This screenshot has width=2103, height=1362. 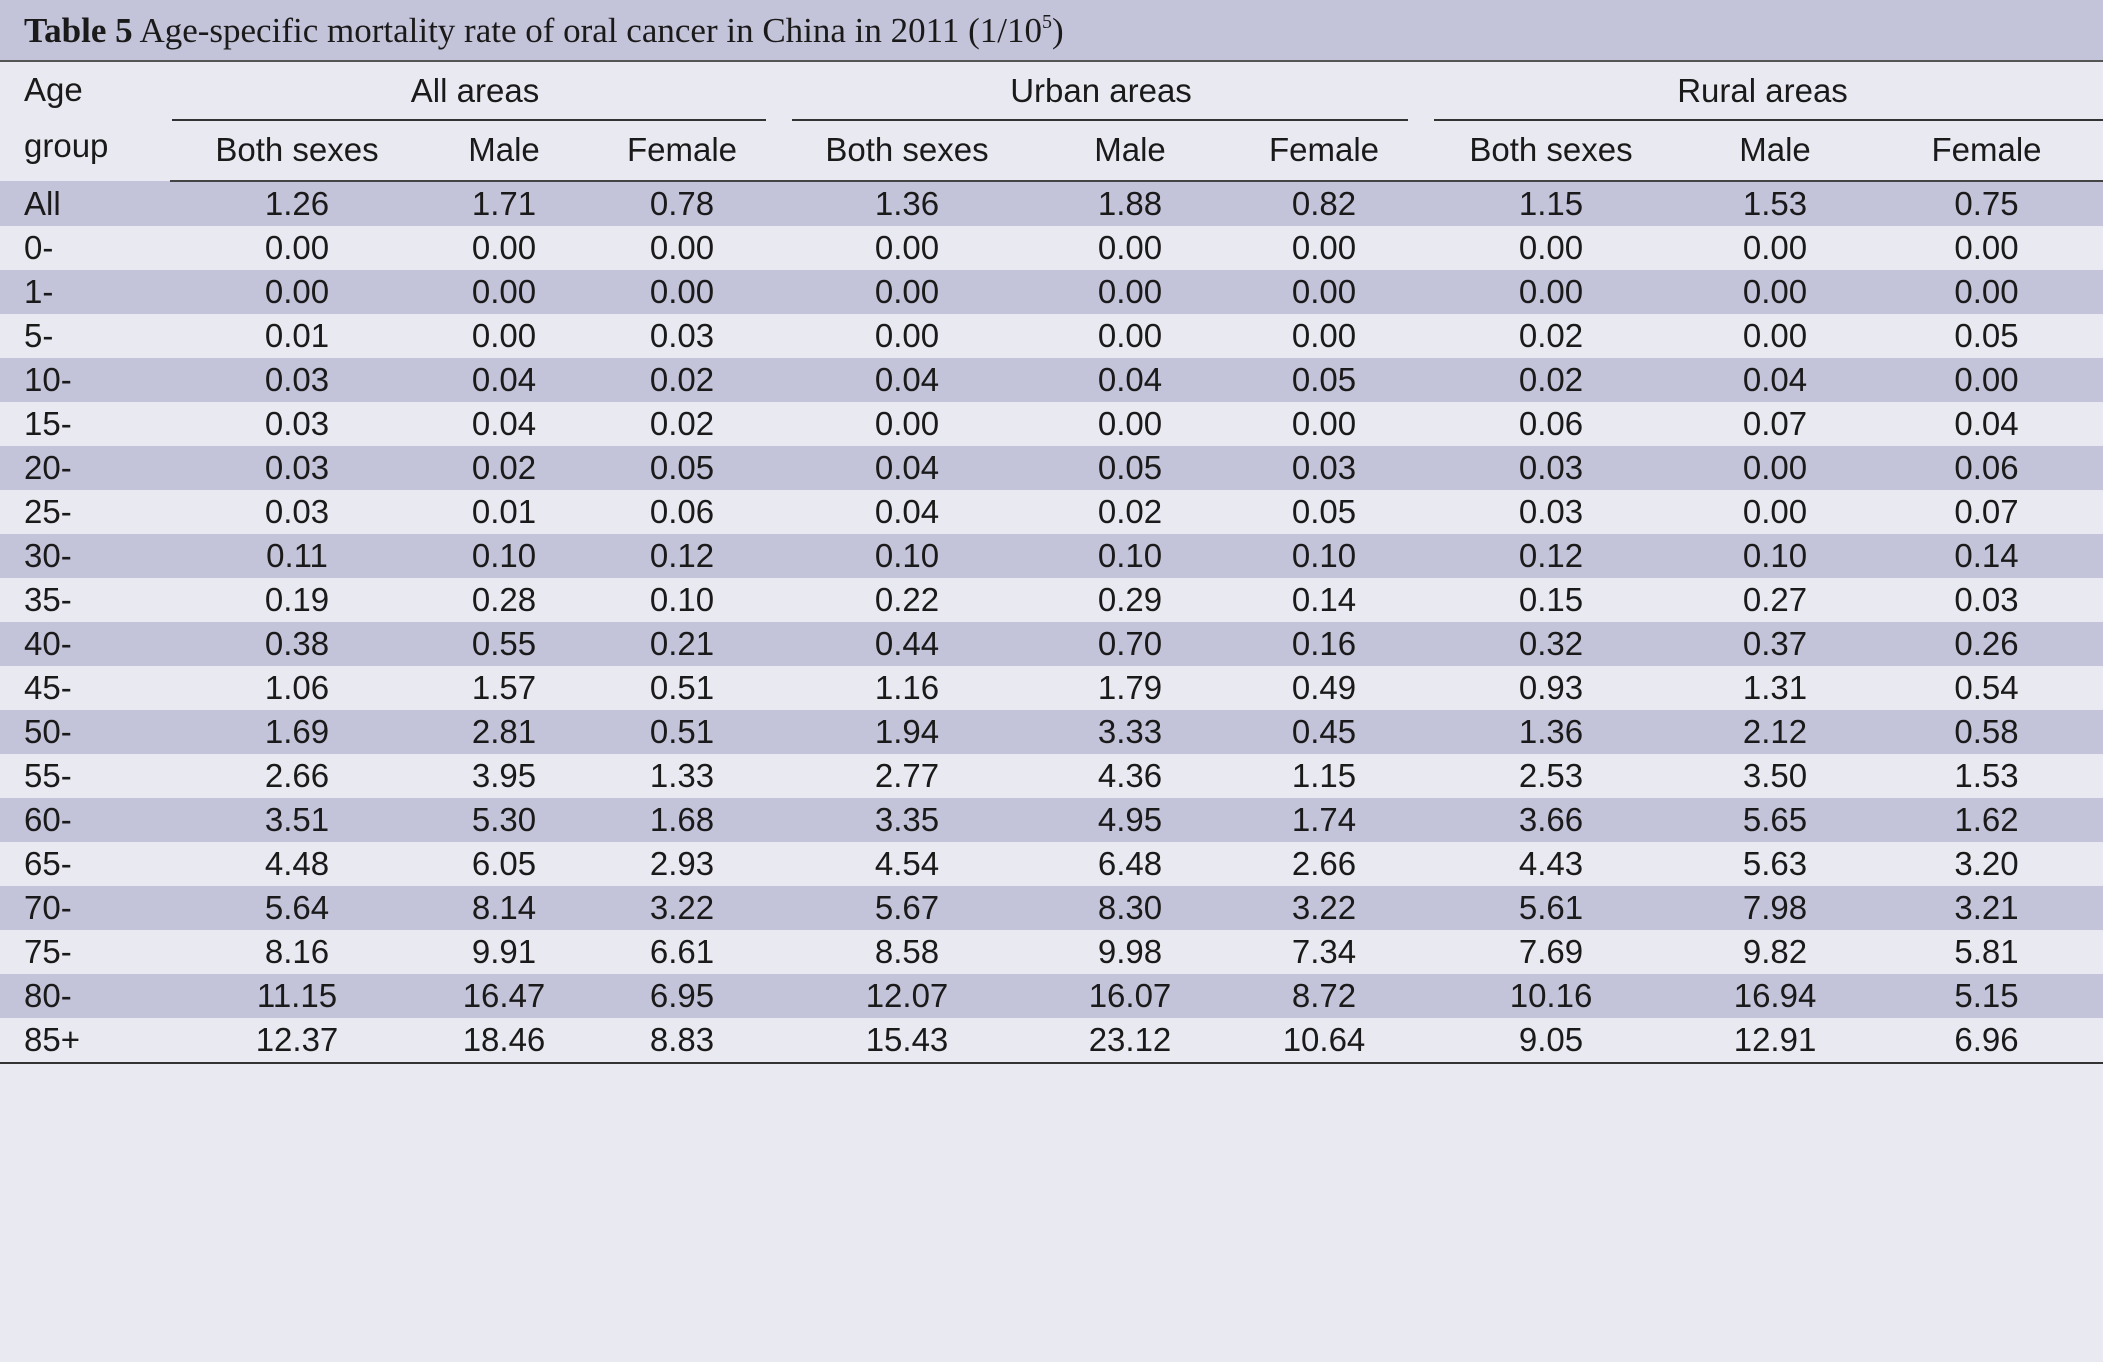 What do you see at coordinates (1775, 995) in the screenshot?
I see `rate-cell: 16.94` at bounding box center [1775, 995].